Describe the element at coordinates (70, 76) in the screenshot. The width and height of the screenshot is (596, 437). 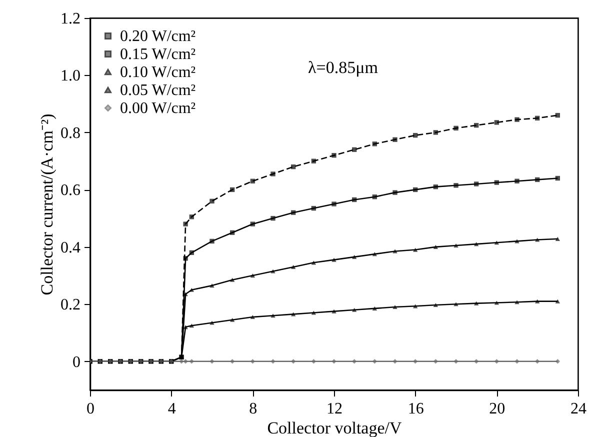
I see `y-tick-label: 1.0` at that location.